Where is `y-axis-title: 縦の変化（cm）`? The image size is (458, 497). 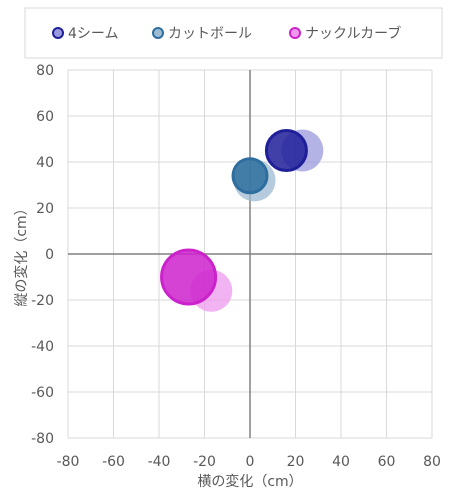 y-axis-title: 縦の変化（cm） is located at coordinates (21, 253).